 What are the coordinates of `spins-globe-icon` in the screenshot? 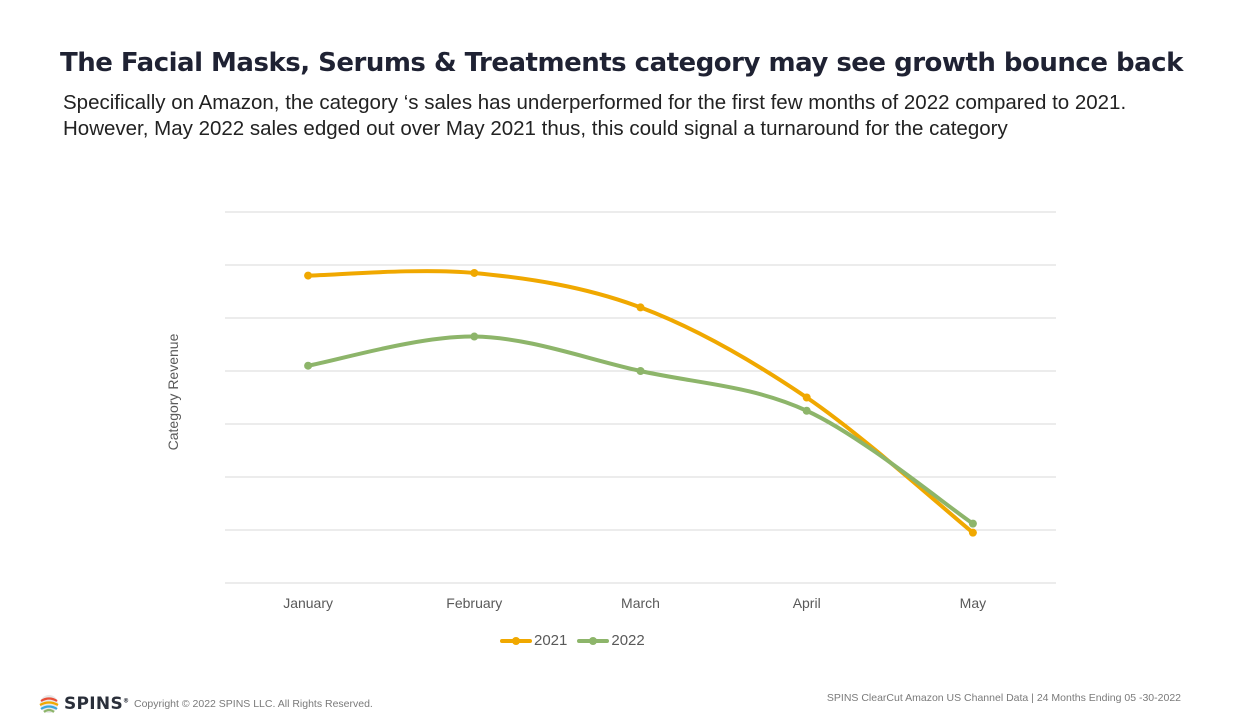 It's located at (49, 704).